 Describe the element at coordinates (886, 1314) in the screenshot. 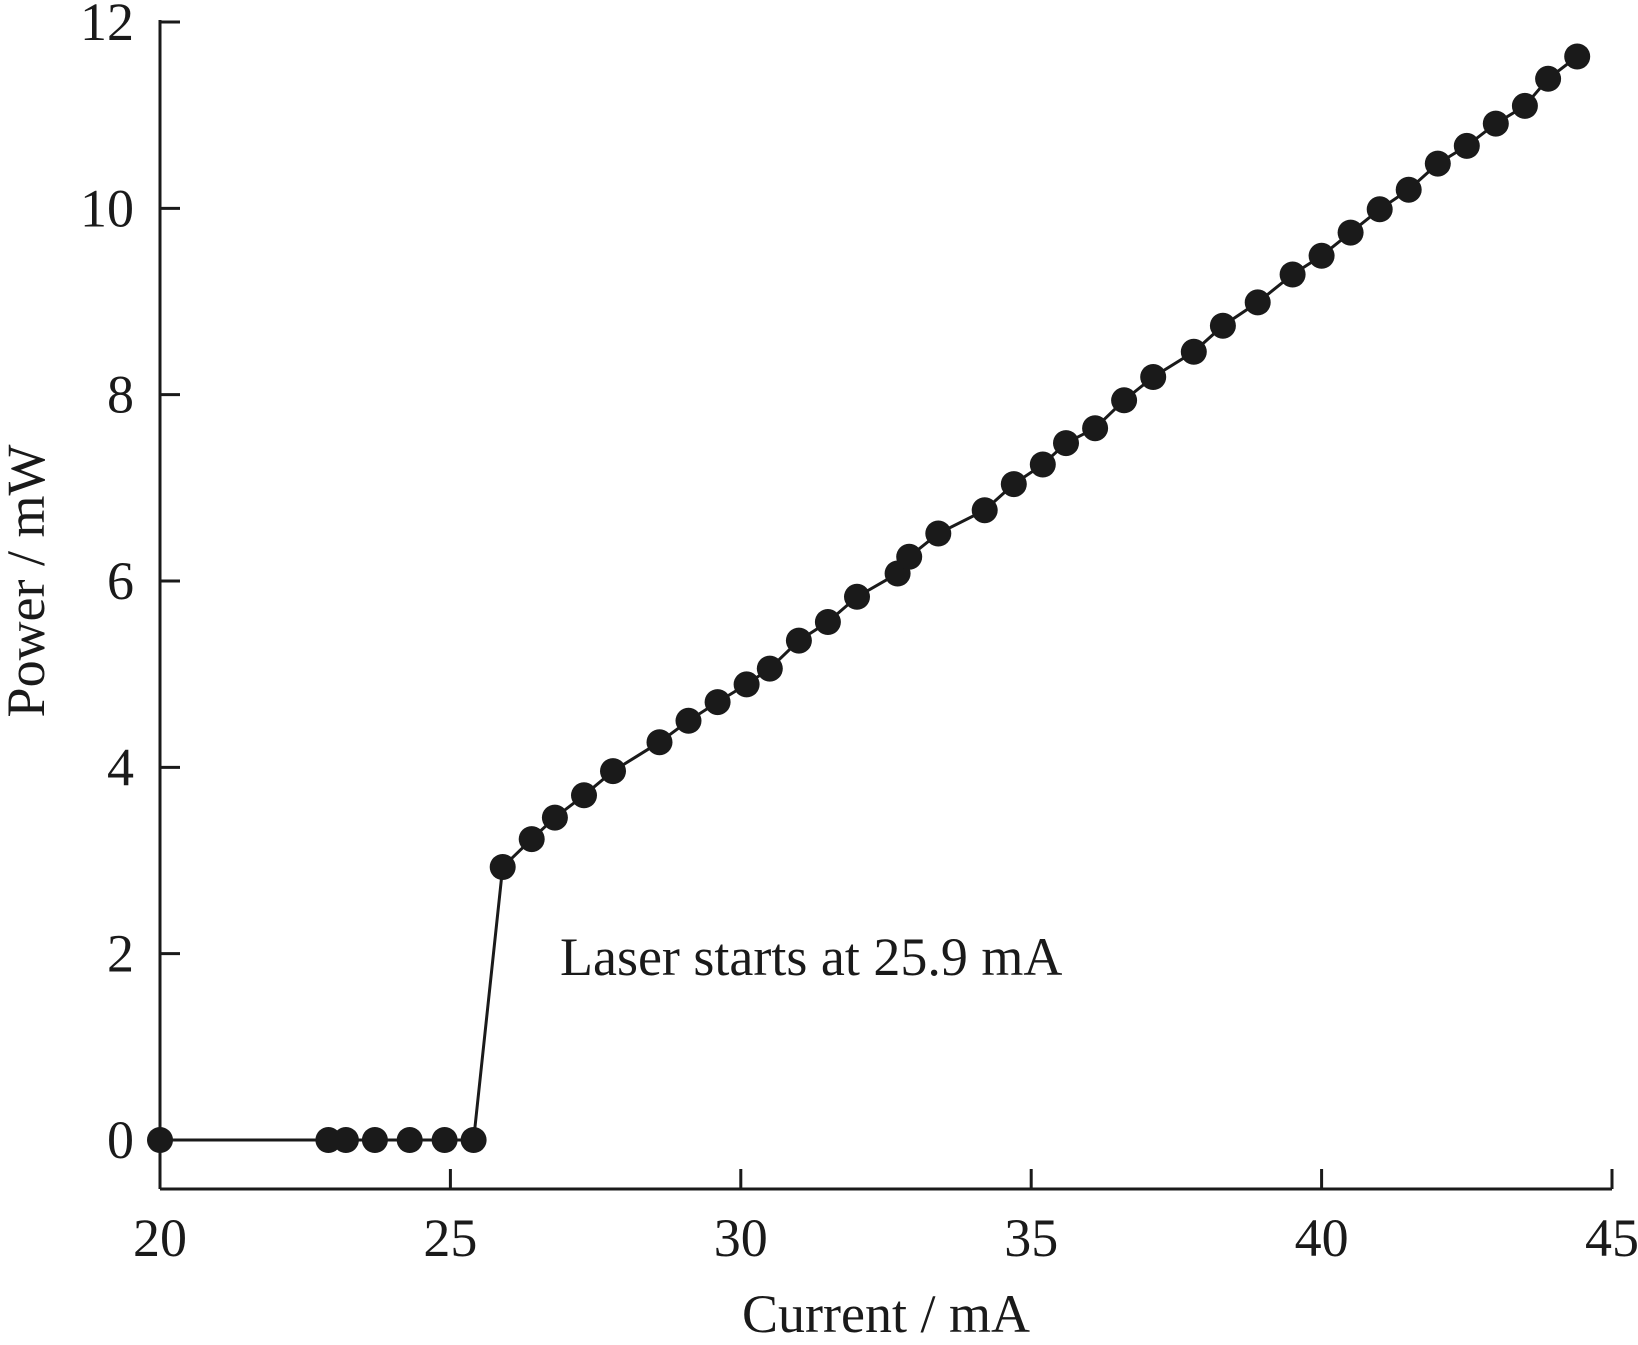

I see `x-axis-title: Current / mA` at that location.